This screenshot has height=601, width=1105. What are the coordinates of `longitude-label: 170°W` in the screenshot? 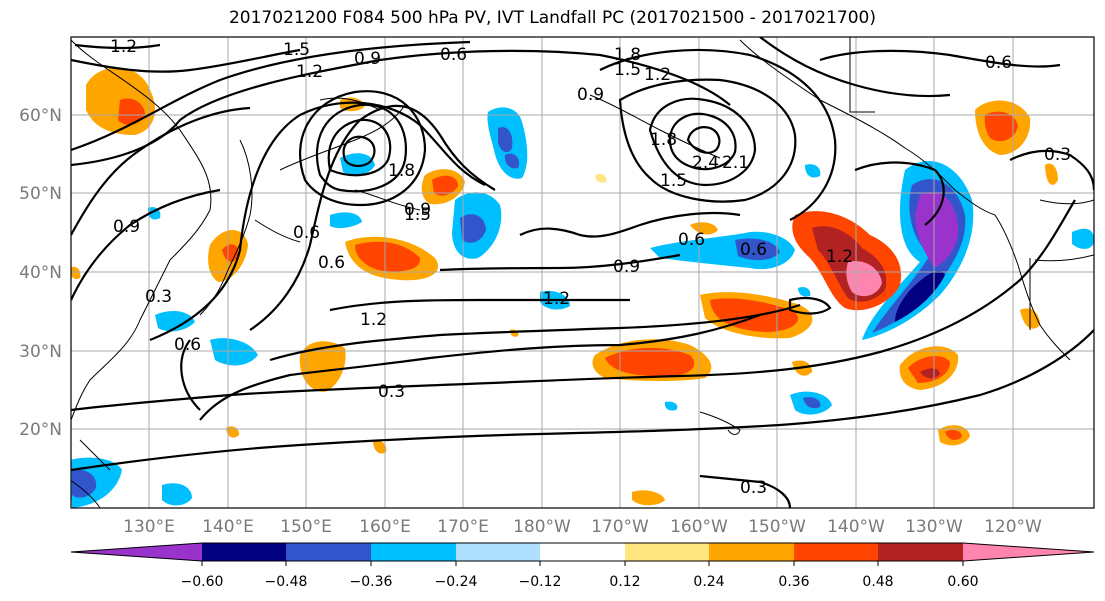 It's located at (620, 527).